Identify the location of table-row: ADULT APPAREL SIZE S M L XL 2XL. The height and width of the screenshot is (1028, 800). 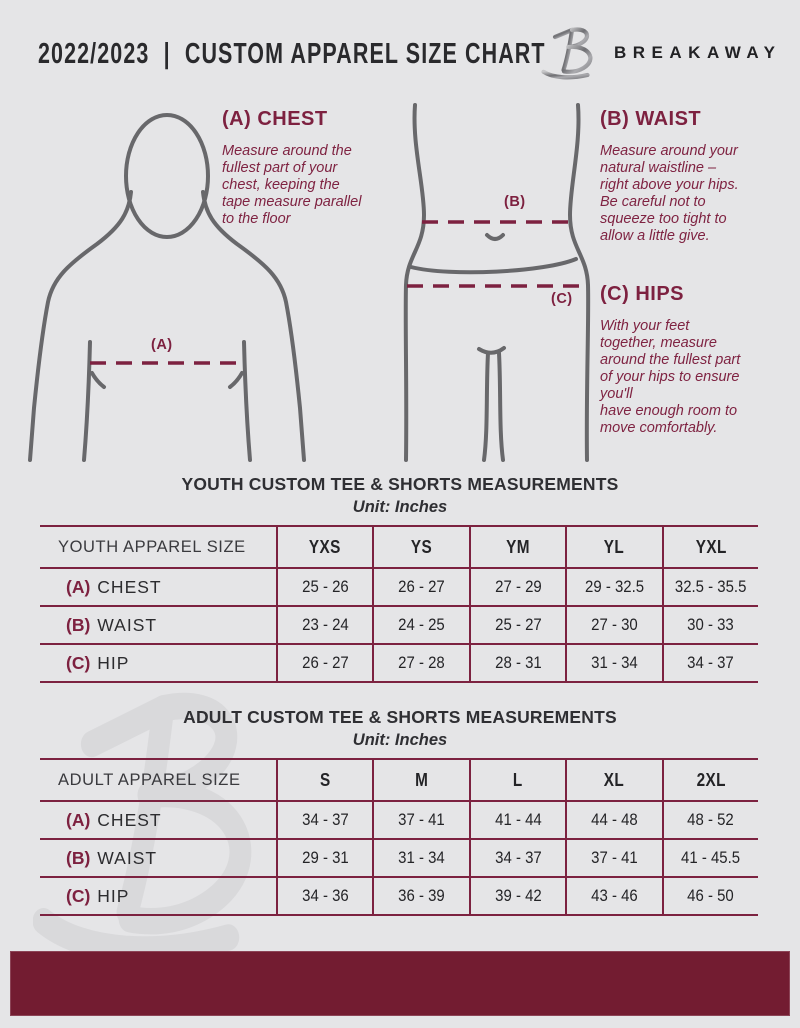
(399, 781).